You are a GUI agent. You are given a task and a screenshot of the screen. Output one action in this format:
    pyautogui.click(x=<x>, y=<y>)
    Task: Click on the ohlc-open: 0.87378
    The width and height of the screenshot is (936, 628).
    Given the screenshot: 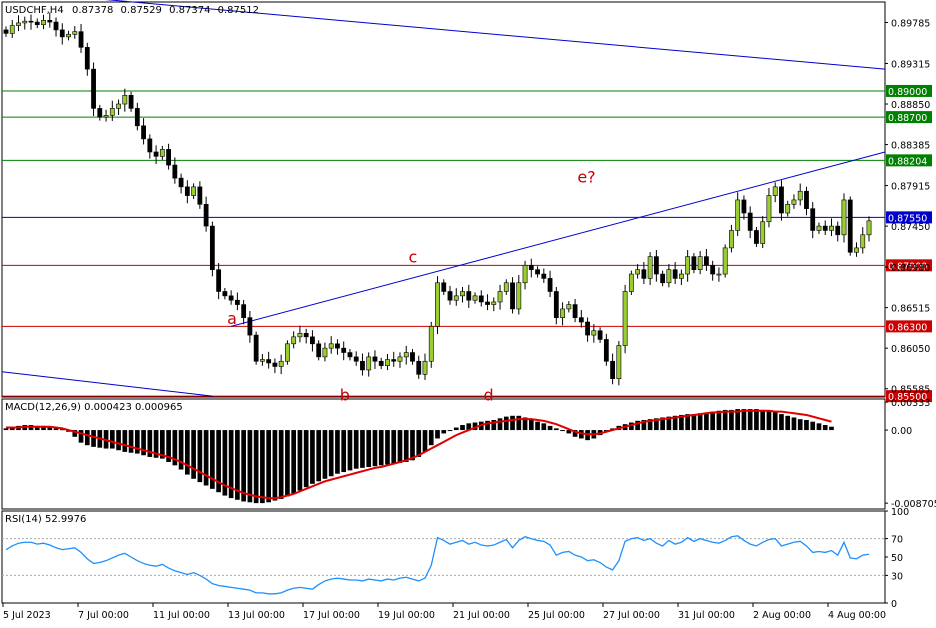 What is the action you would take?
    pyautogui.click(x=92, y=10)
    